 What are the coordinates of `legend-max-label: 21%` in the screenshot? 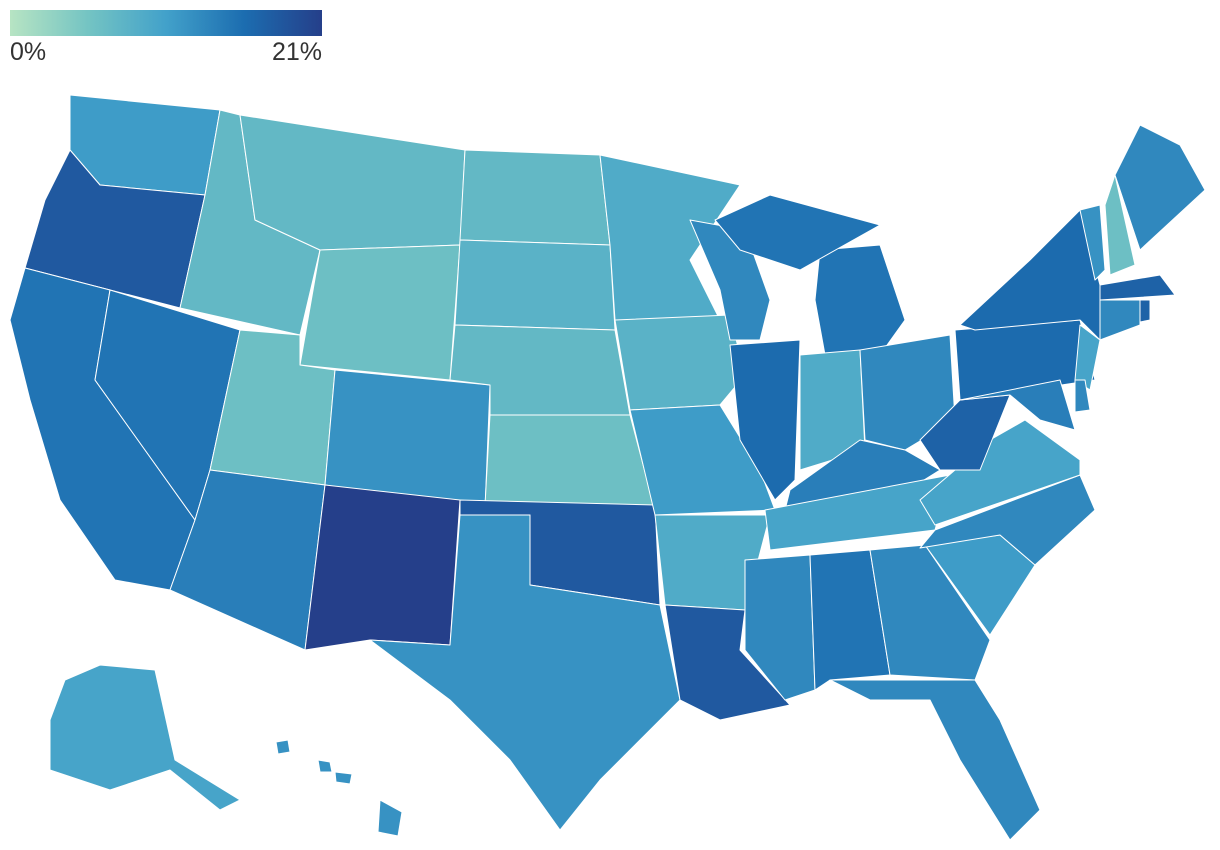 It's located at (297, 52).